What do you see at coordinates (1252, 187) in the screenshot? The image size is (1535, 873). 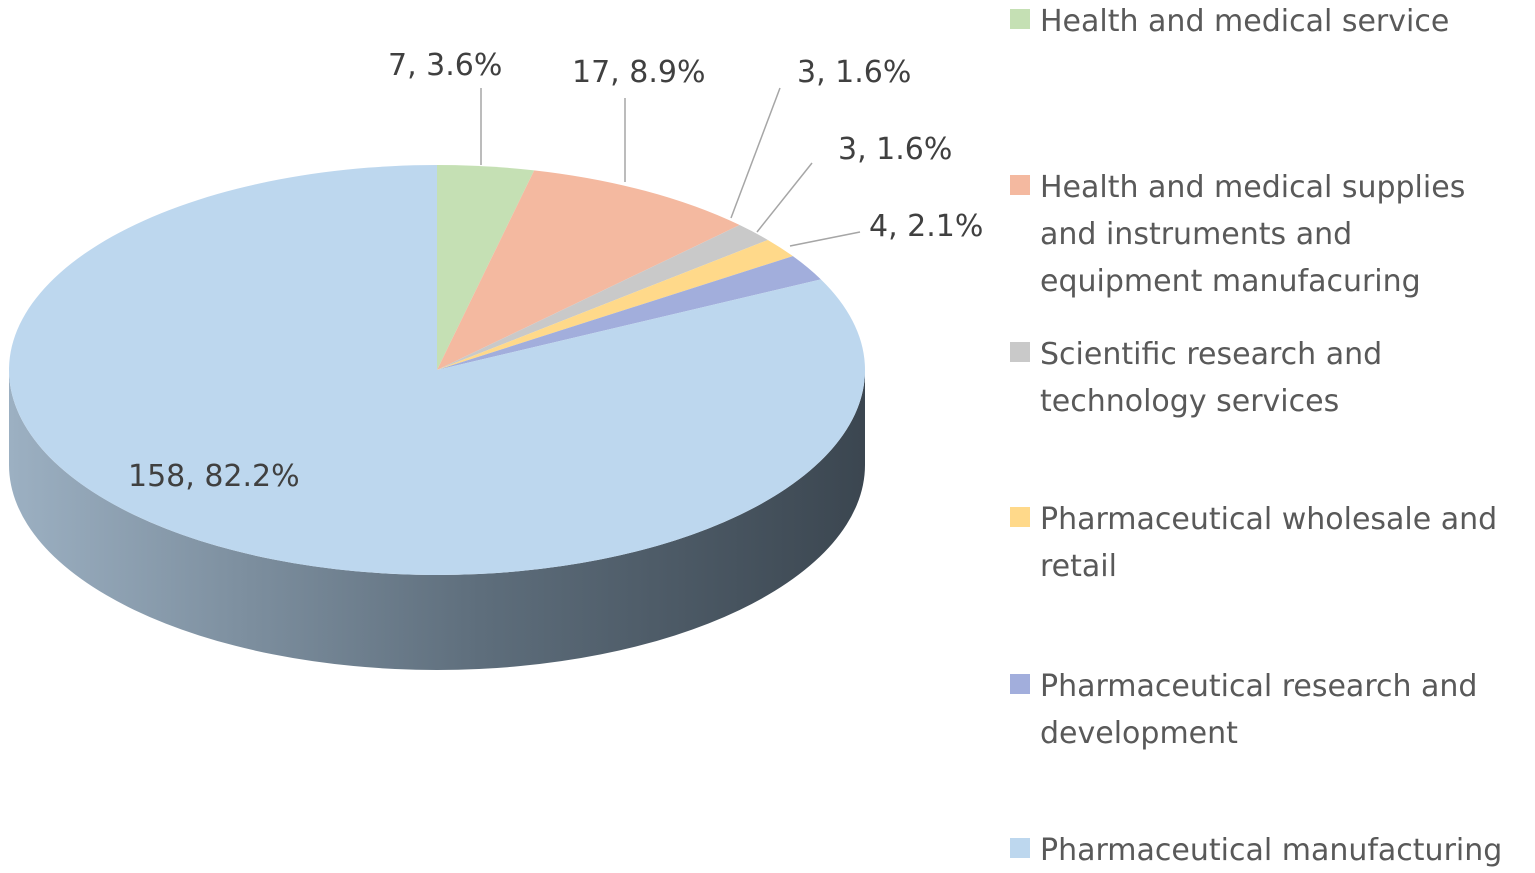 I see `legend-label-2-line-1: Health and medical supplies` at bounding box center [1252, 187].